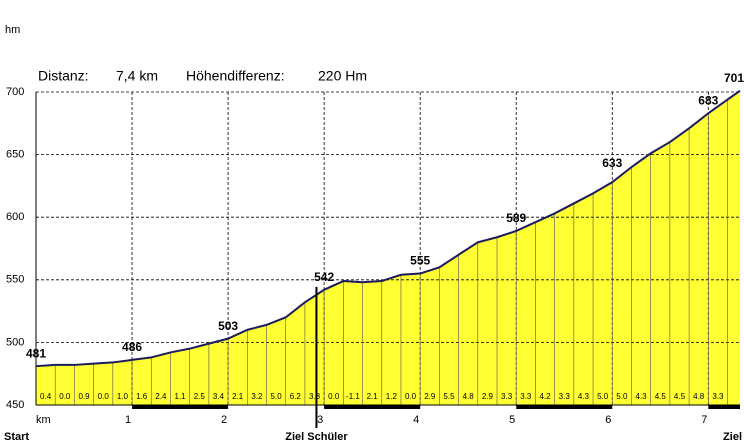 Image resolution: width=744 pixels, height=446 pixels. What do you see at coordinates (15, 155) in the screenshot?
I see `y-tick-label: 650` at bounding box center [15, 155].